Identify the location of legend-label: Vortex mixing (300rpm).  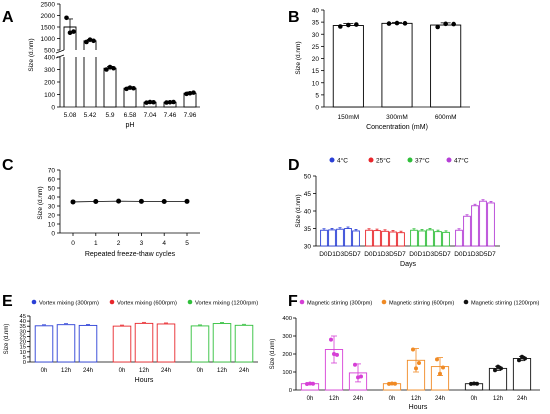
(69, 304).